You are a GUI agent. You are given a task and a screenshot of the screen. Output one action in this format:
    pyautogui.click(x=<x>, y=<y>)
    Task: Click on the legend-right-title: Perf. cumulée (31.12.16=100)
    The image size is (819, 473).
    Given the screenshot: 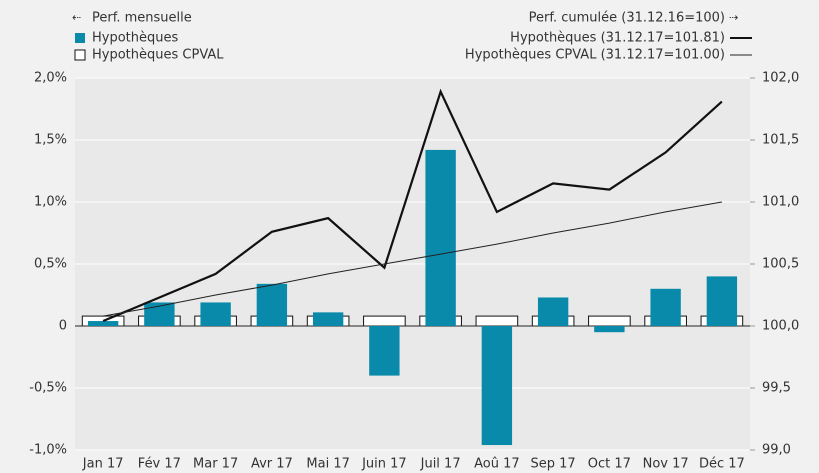 What is the action you would take?
    pyautogui.click(x=627, y=18)
    